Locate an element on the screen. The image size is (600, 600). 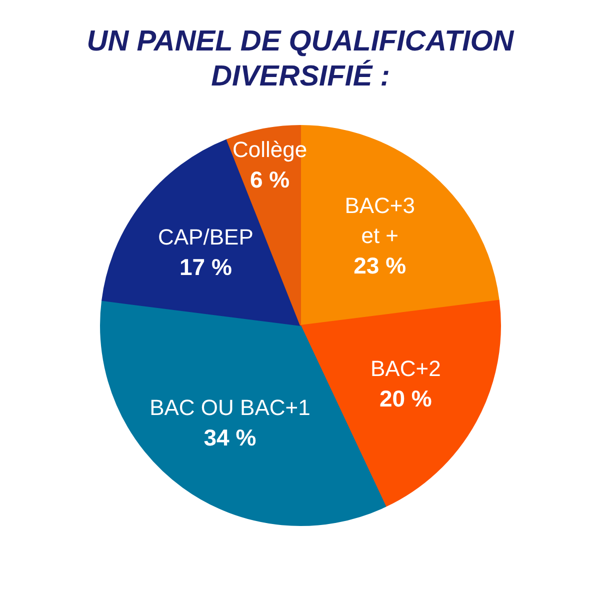
chart-title: UN PANEL DE QUALIFICATION DIVERSIFIÉ : is located at coordinates (300, 59).